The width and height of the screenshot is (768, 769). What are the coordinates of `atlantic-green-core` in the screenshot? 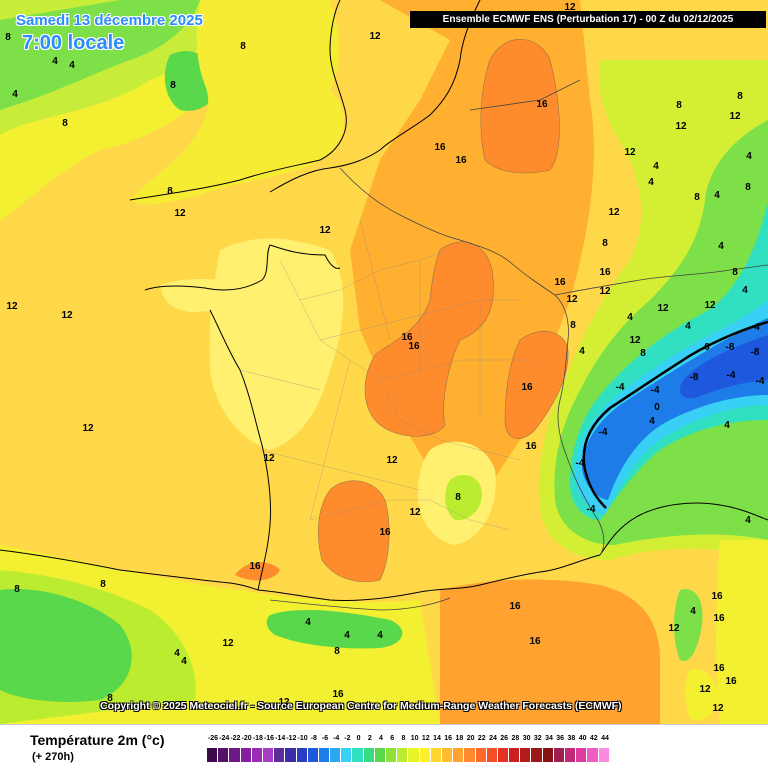 It's located at (100, 55).